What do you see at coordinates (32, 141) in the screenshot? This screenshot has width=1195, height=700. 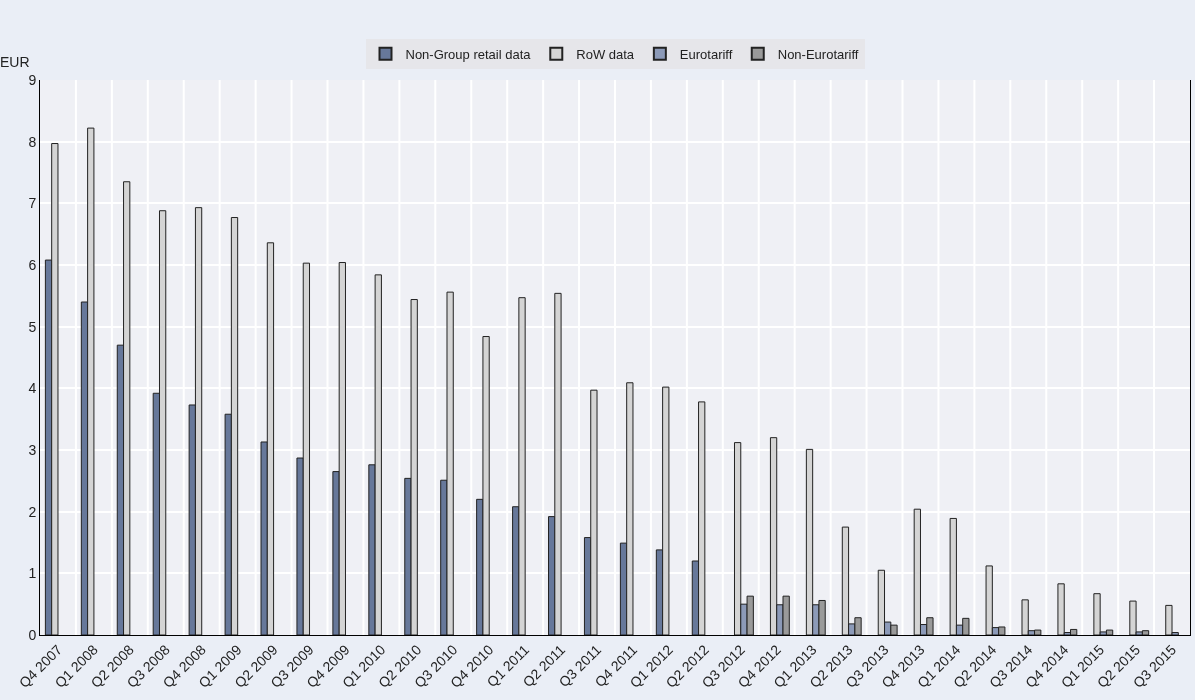 I see `y-tick-label: 8` at bounding box center [32, 141].